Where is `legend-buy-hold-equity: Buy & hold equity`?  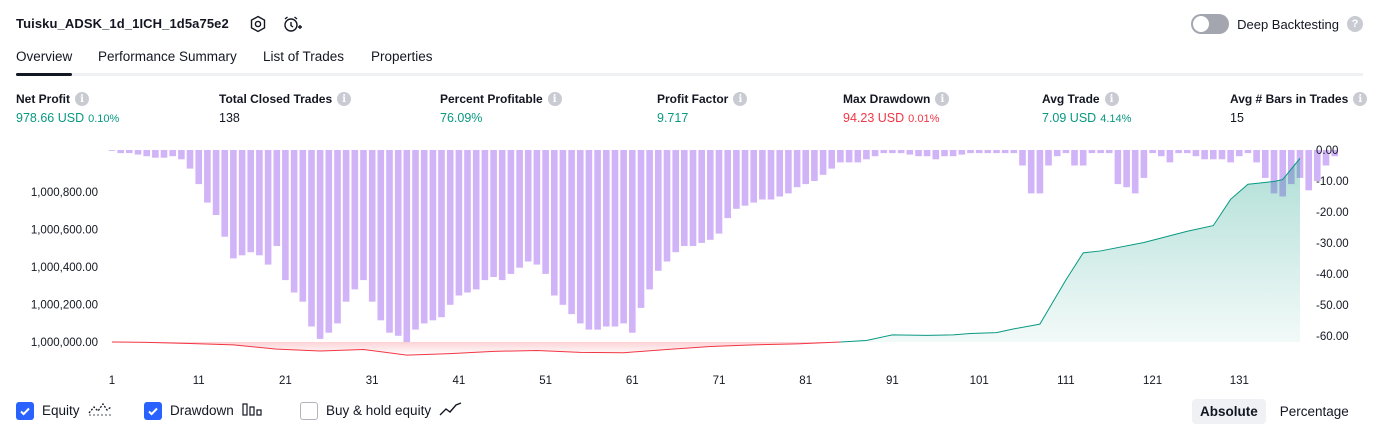 legend-buy-hold-equity: Buy & hold equity is located at coordinates (381, 410).